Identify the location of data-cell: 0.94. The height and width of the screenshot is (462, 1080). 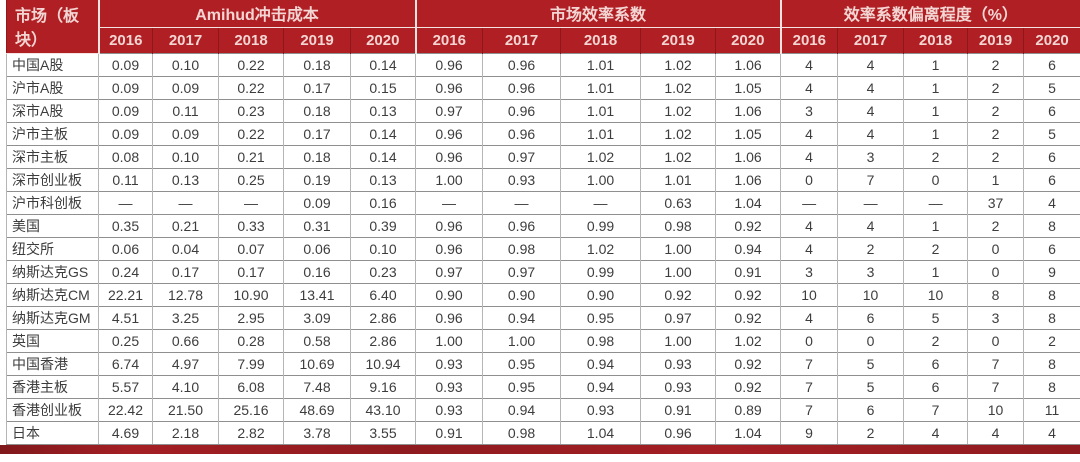
(601, 363).